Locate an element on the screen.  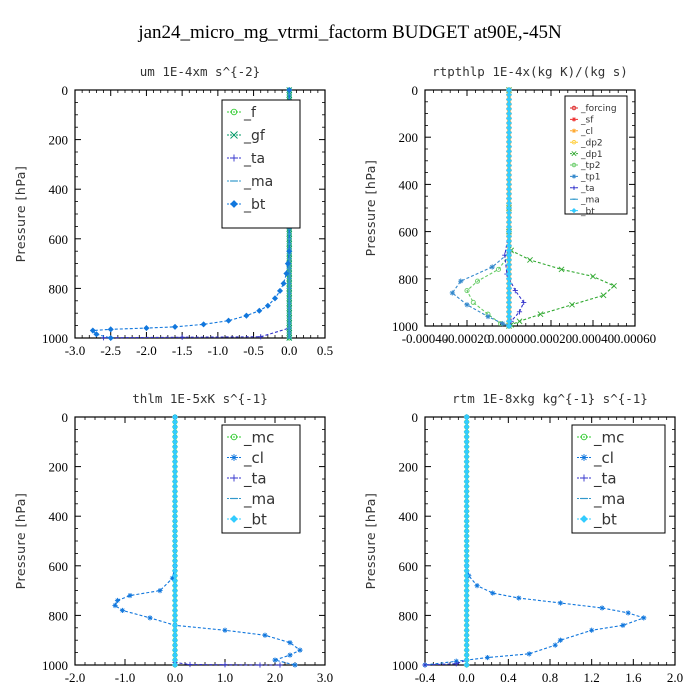
x-tick-label: 1.0 is located at coordinates (225, 677).